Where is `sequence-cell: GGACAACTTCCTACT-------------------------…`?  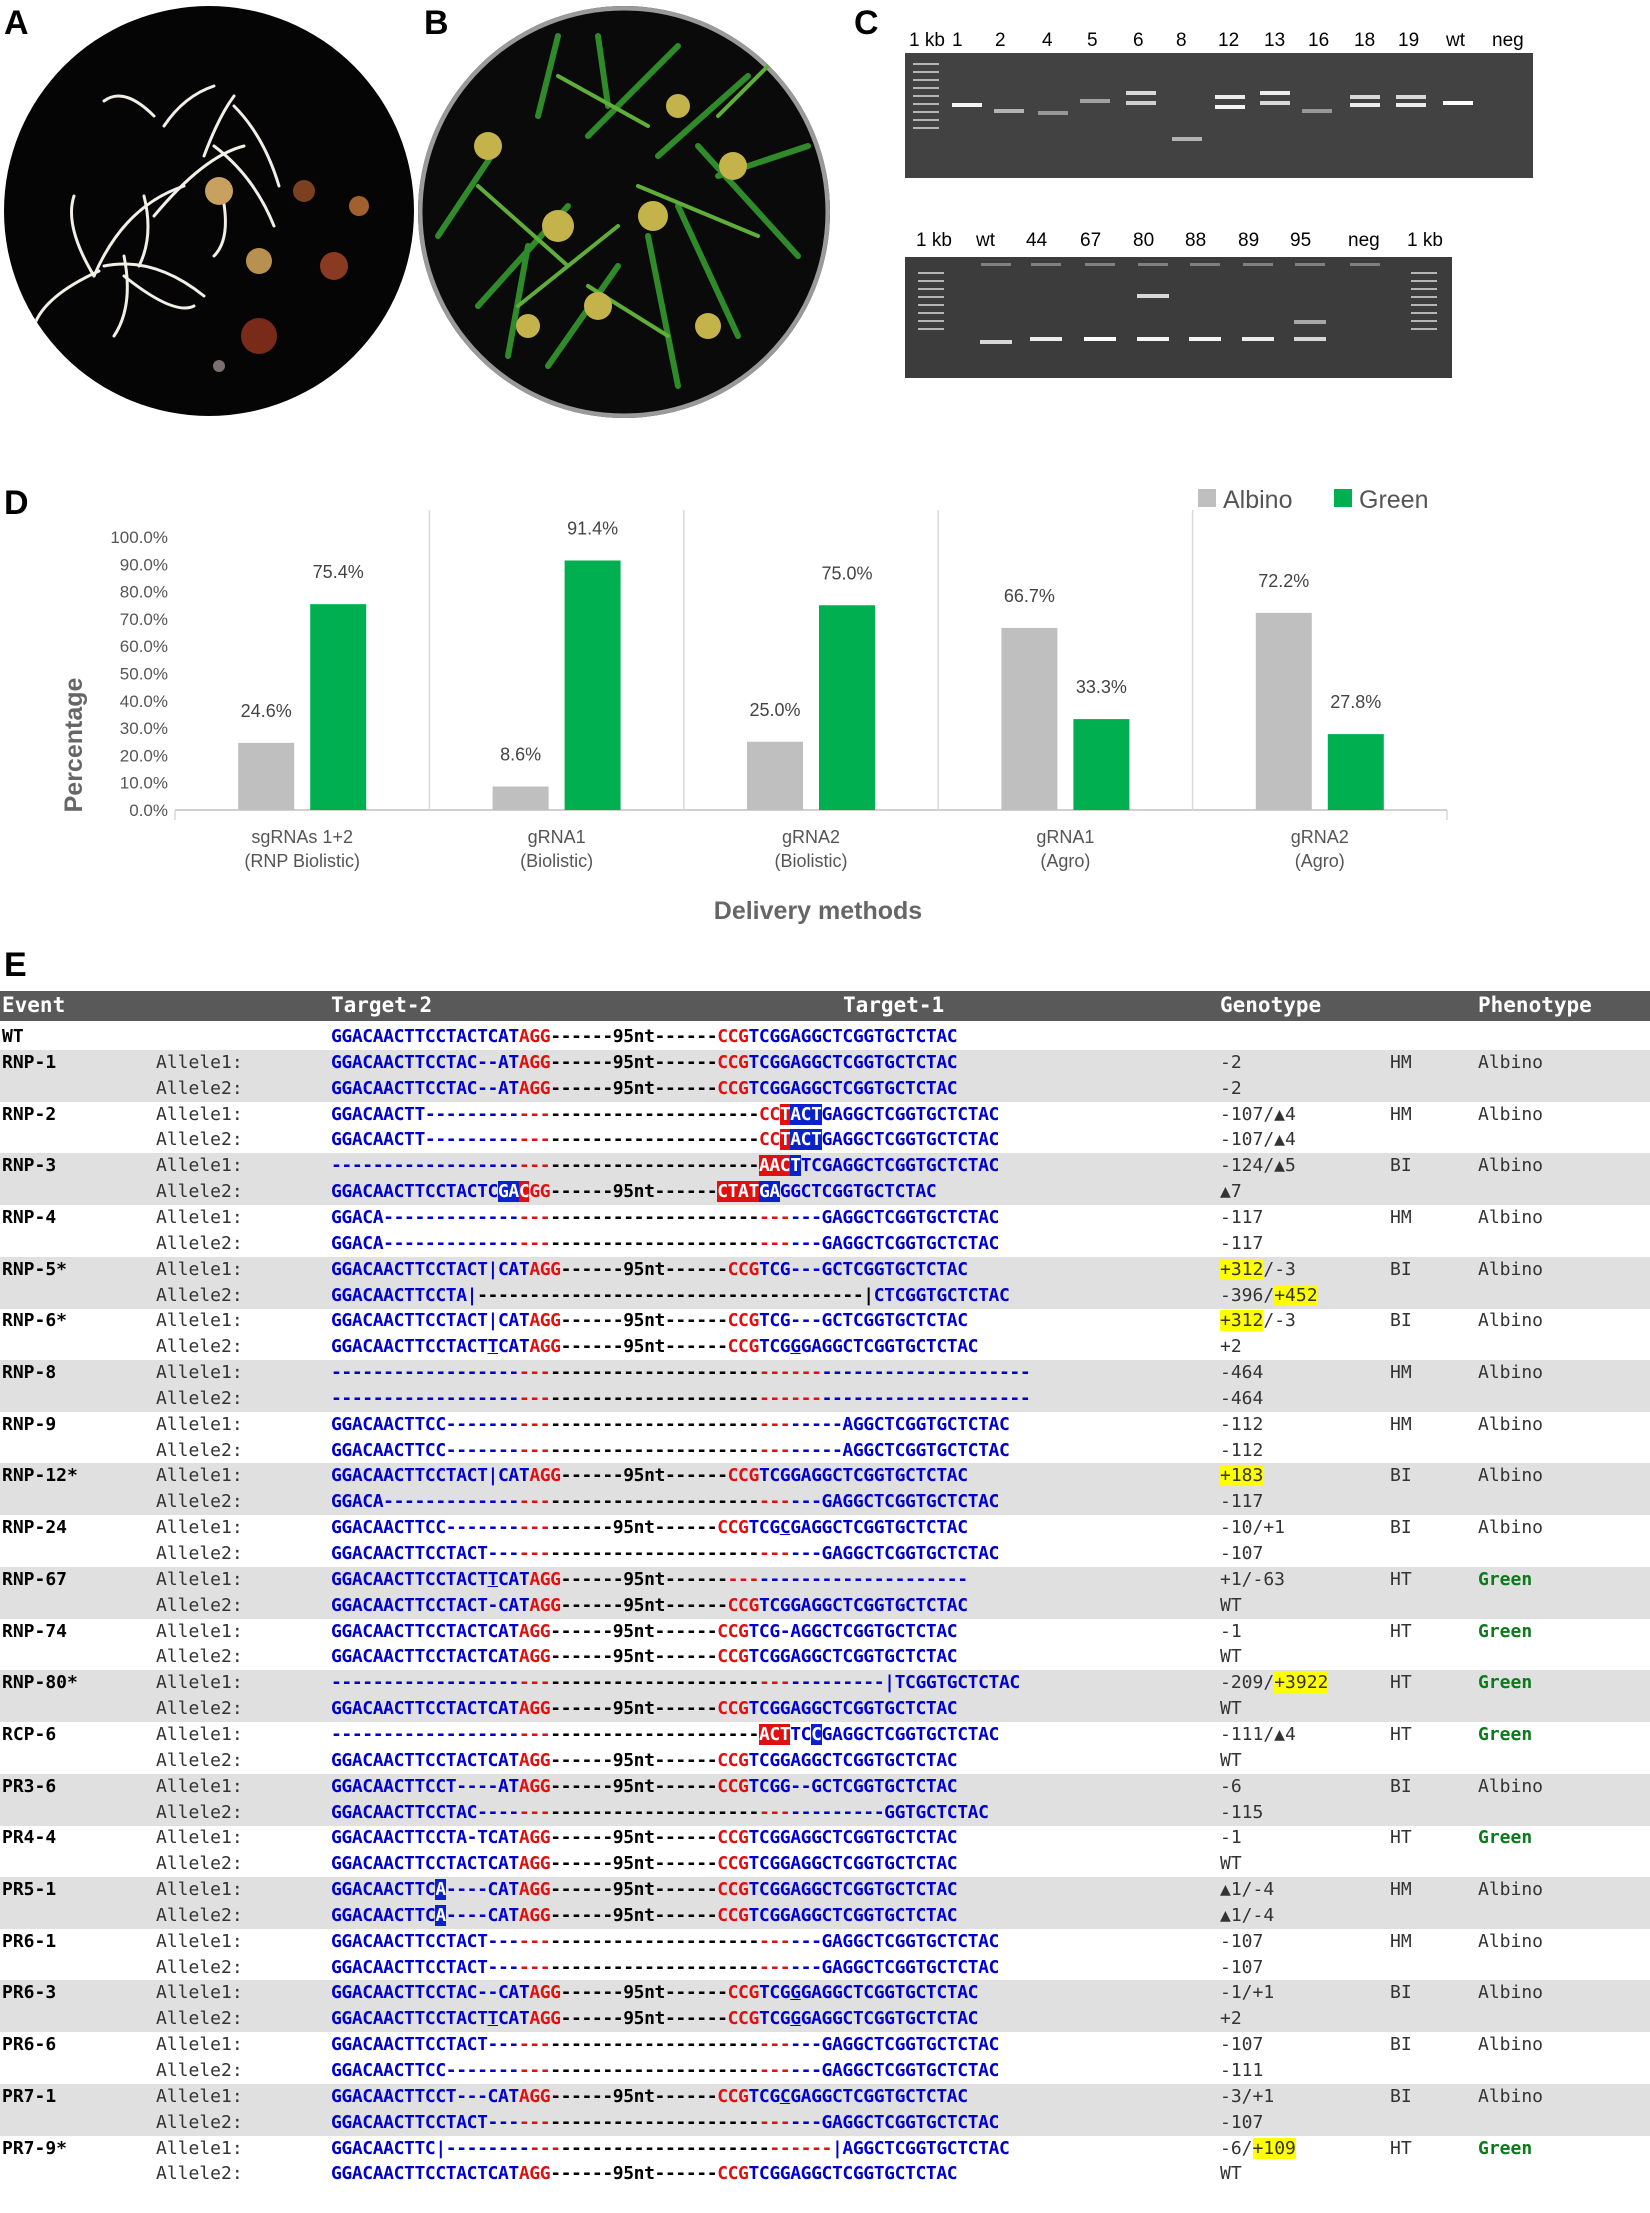
sequence-cell: GGACAACTTCCTACT-------------------------… is located at coordinates (665, 2045).